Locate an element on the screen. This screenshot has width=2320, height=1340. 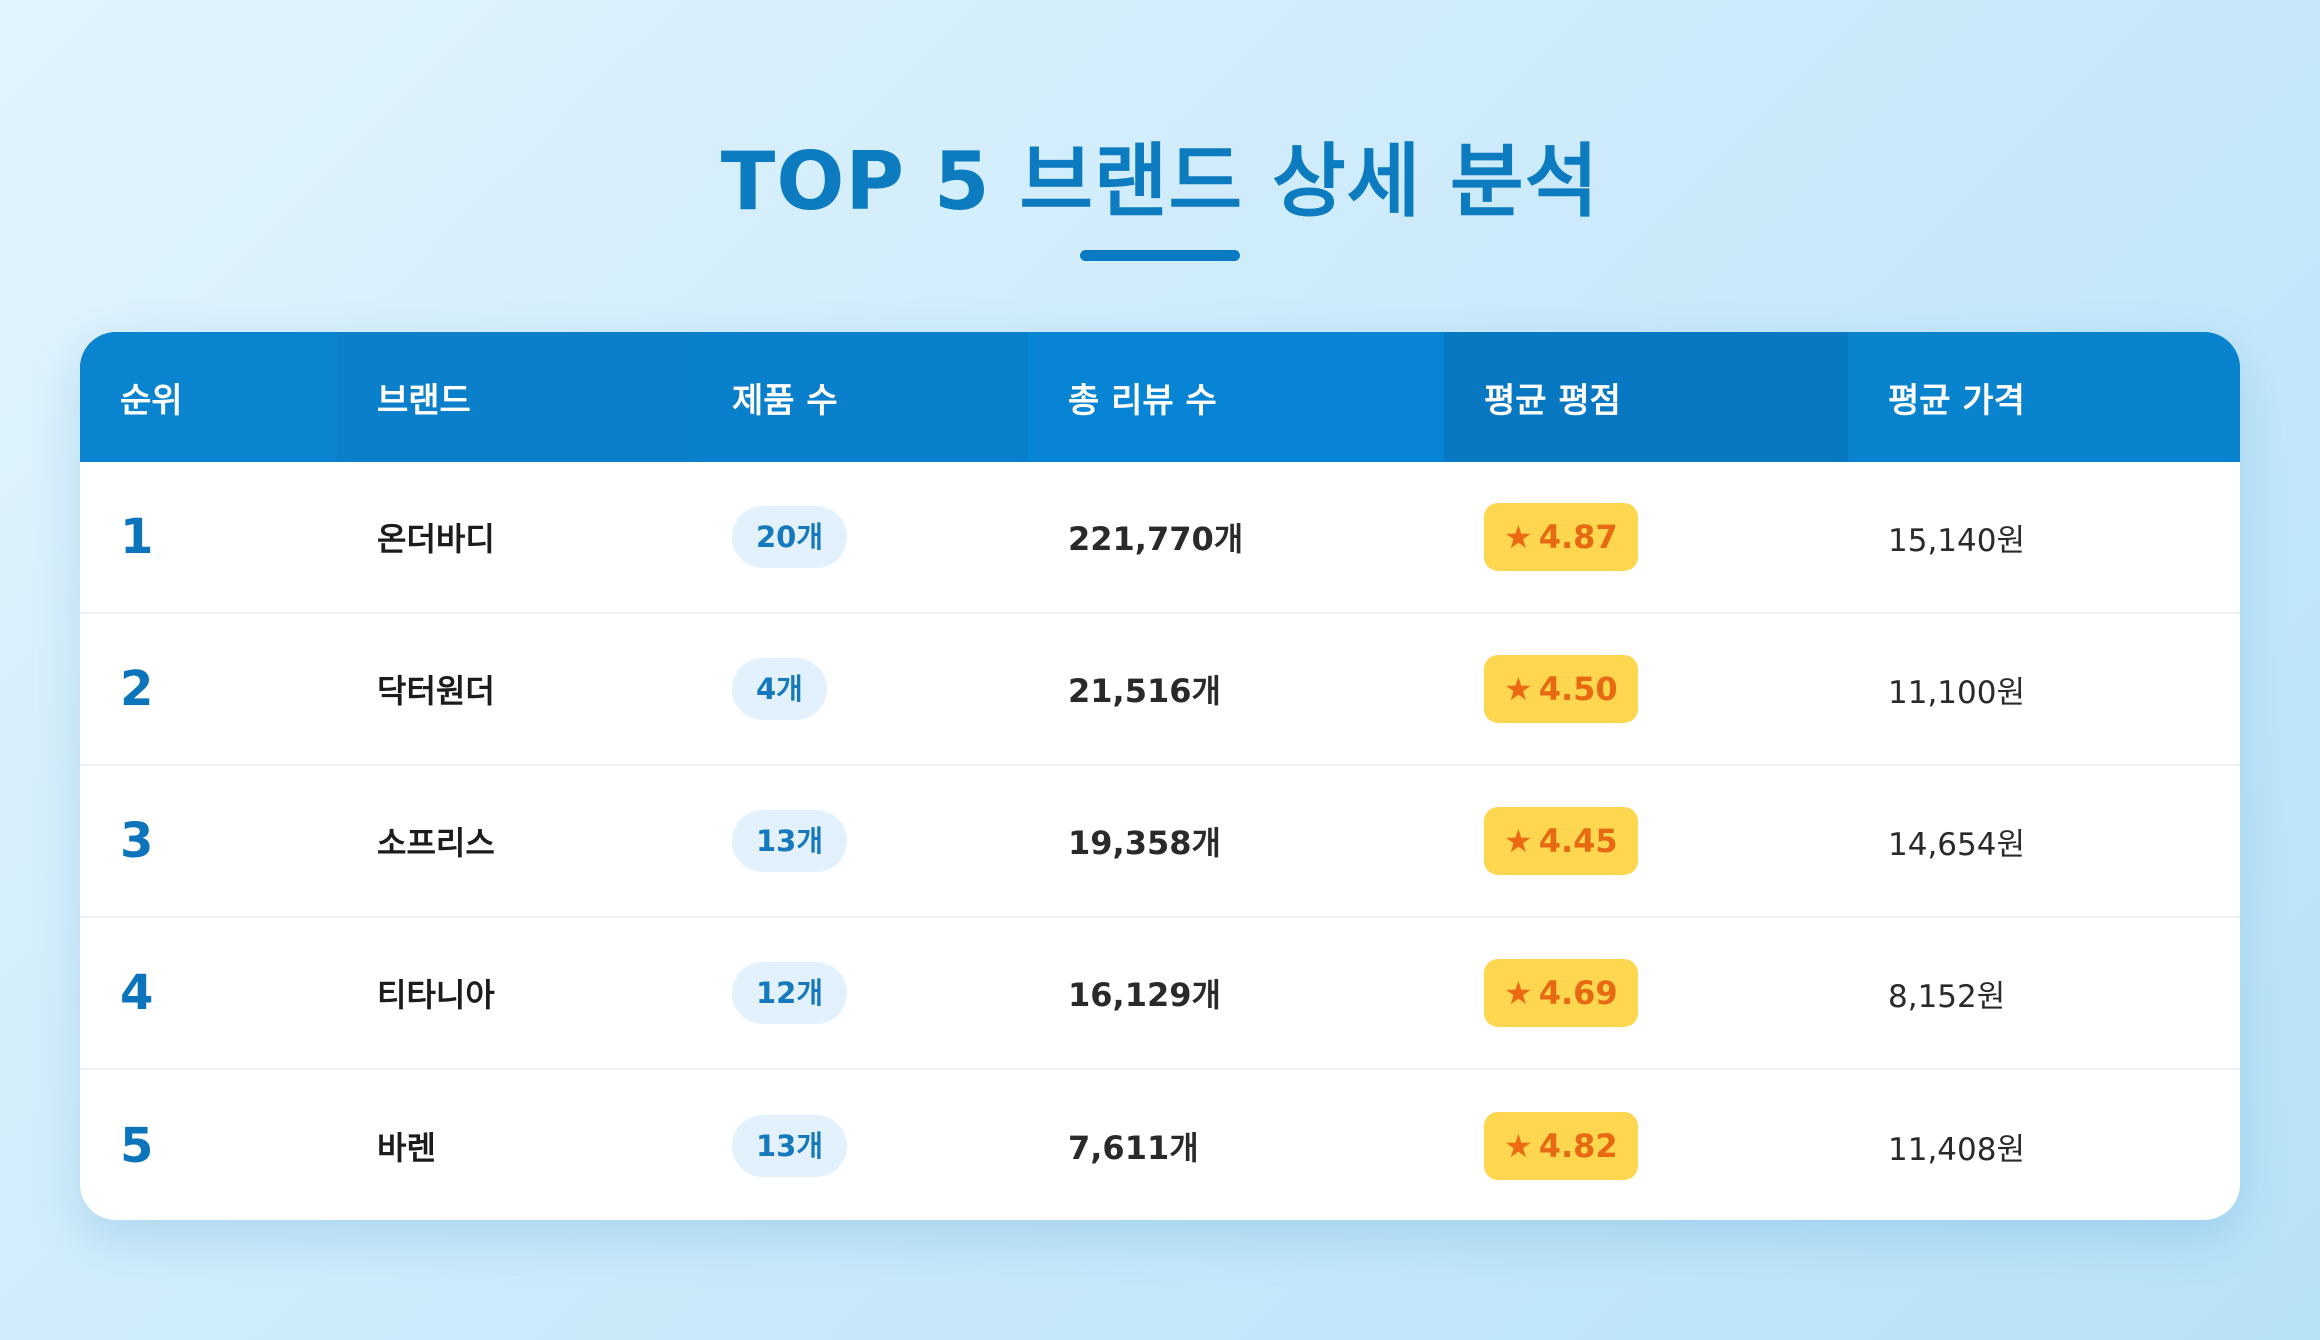
rating-cell: ★ 4.45 is located at coordinates (1646, 841).